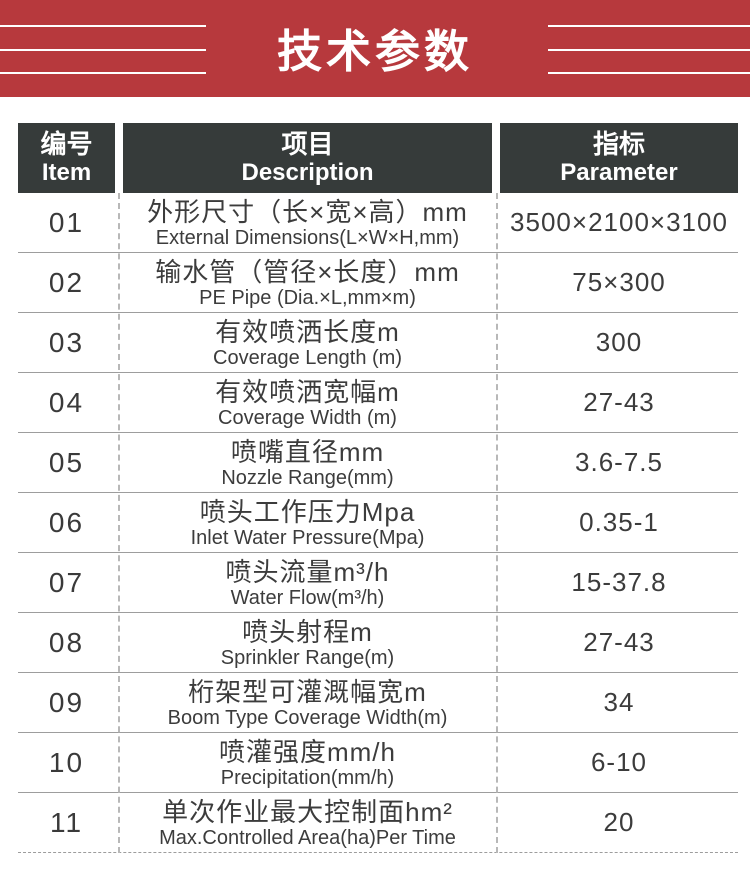  Describe the element at coordinates (66, 462) in the screenshot. I see `item-number-cell: 05` at that location.